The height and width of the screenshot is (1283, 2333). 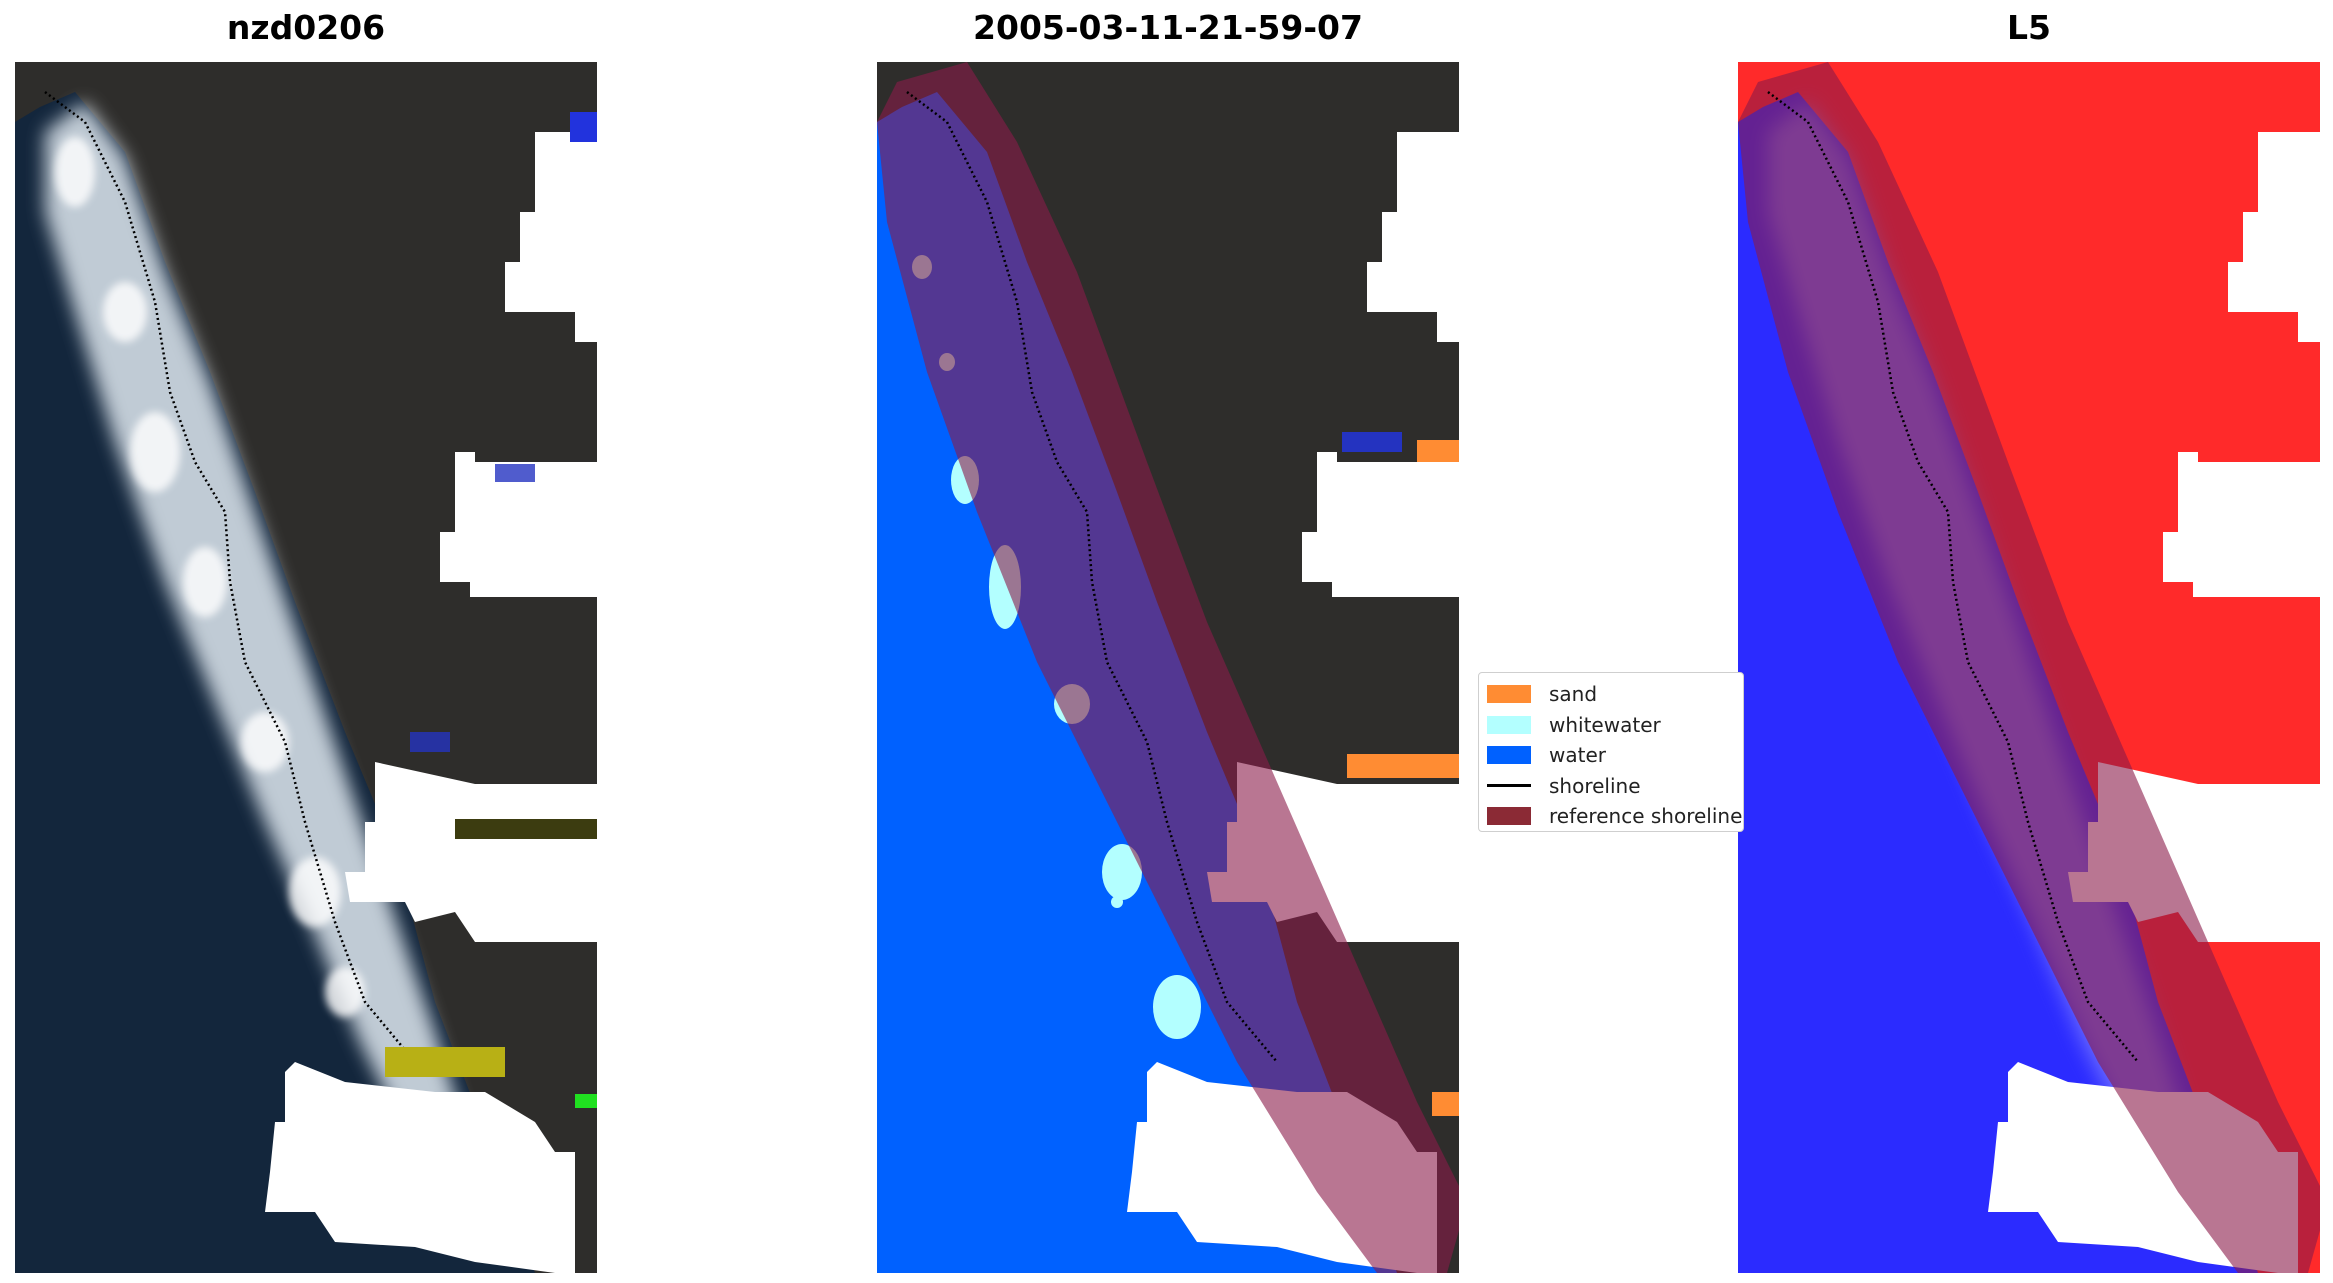 What do you see at coordinates (1168, 27) in the screenshot?
I see `panel-title-classified: 2005-03-11-21-59-07` at bounding box center [1168, 27].